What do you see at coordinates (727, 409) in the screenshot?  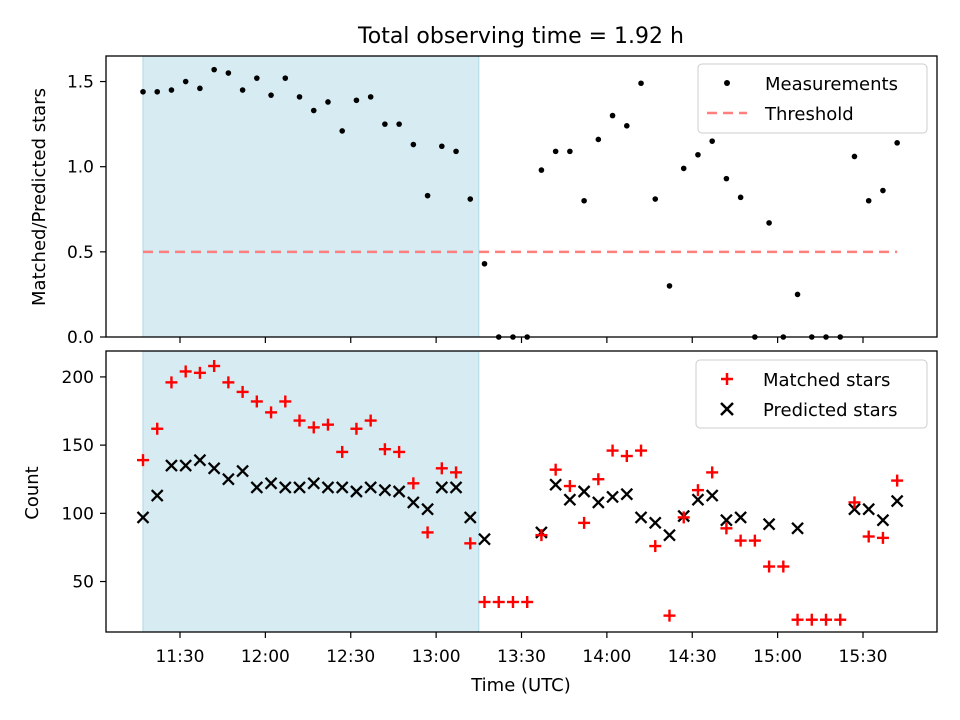 I see `legend-predicted-marker` at bounding box center [727, 409].